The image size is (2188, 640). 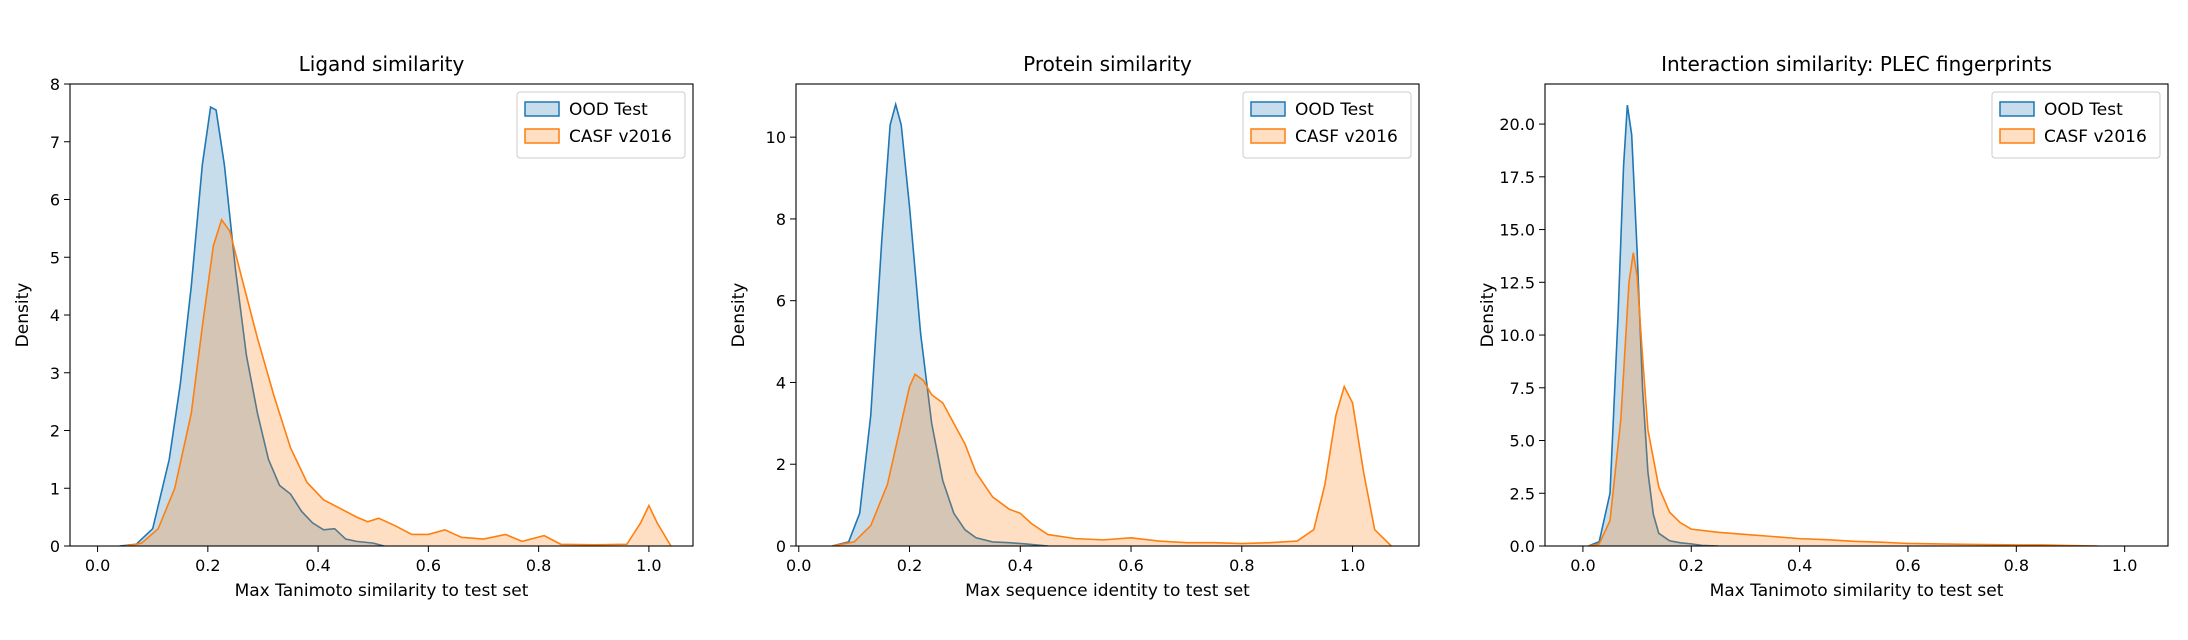 What do you see at coordinates (55, 142) in the screenshot?
I see `y-tick-label: 7` at bounding box center [55, 142].